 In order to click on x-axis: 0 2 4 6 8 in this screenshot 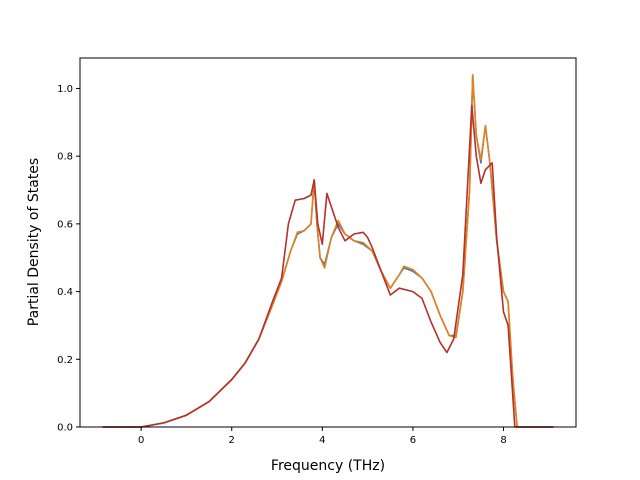, I will do `click(322, 436)`.